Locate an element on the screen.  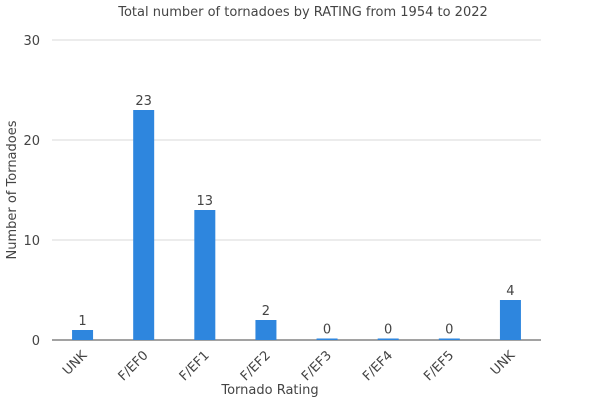
bar-value-label: 2 is located at coordinates (266, 311).